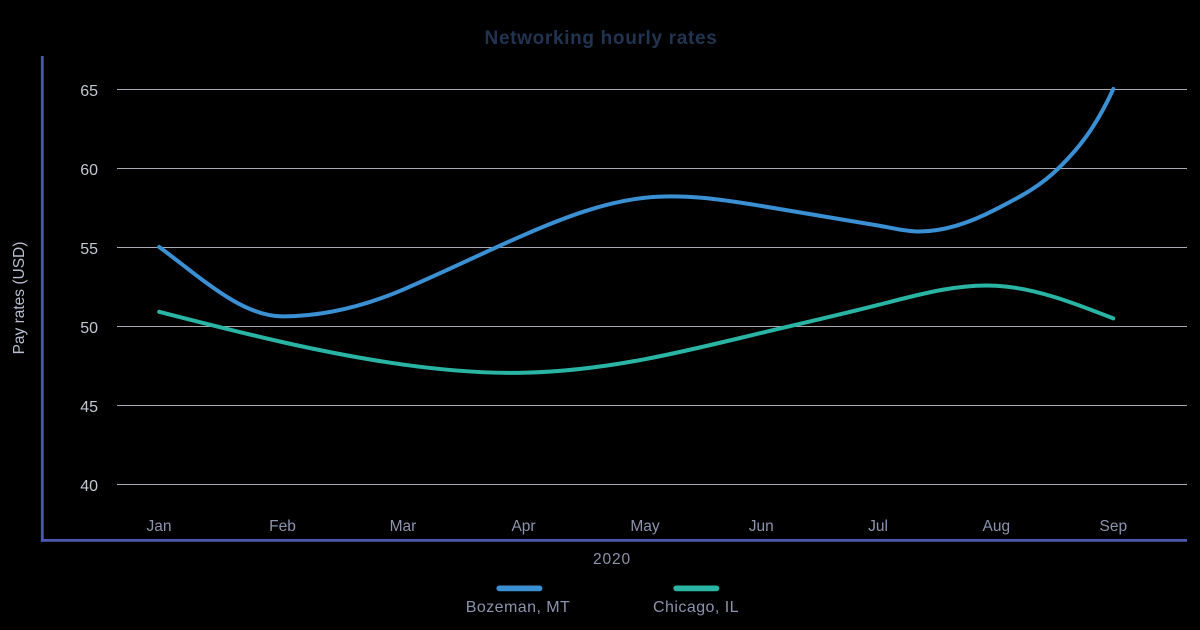 The height and width of the screenshot is (630, 1200). I want to click on svg-text: Jan, so click(159, 526).